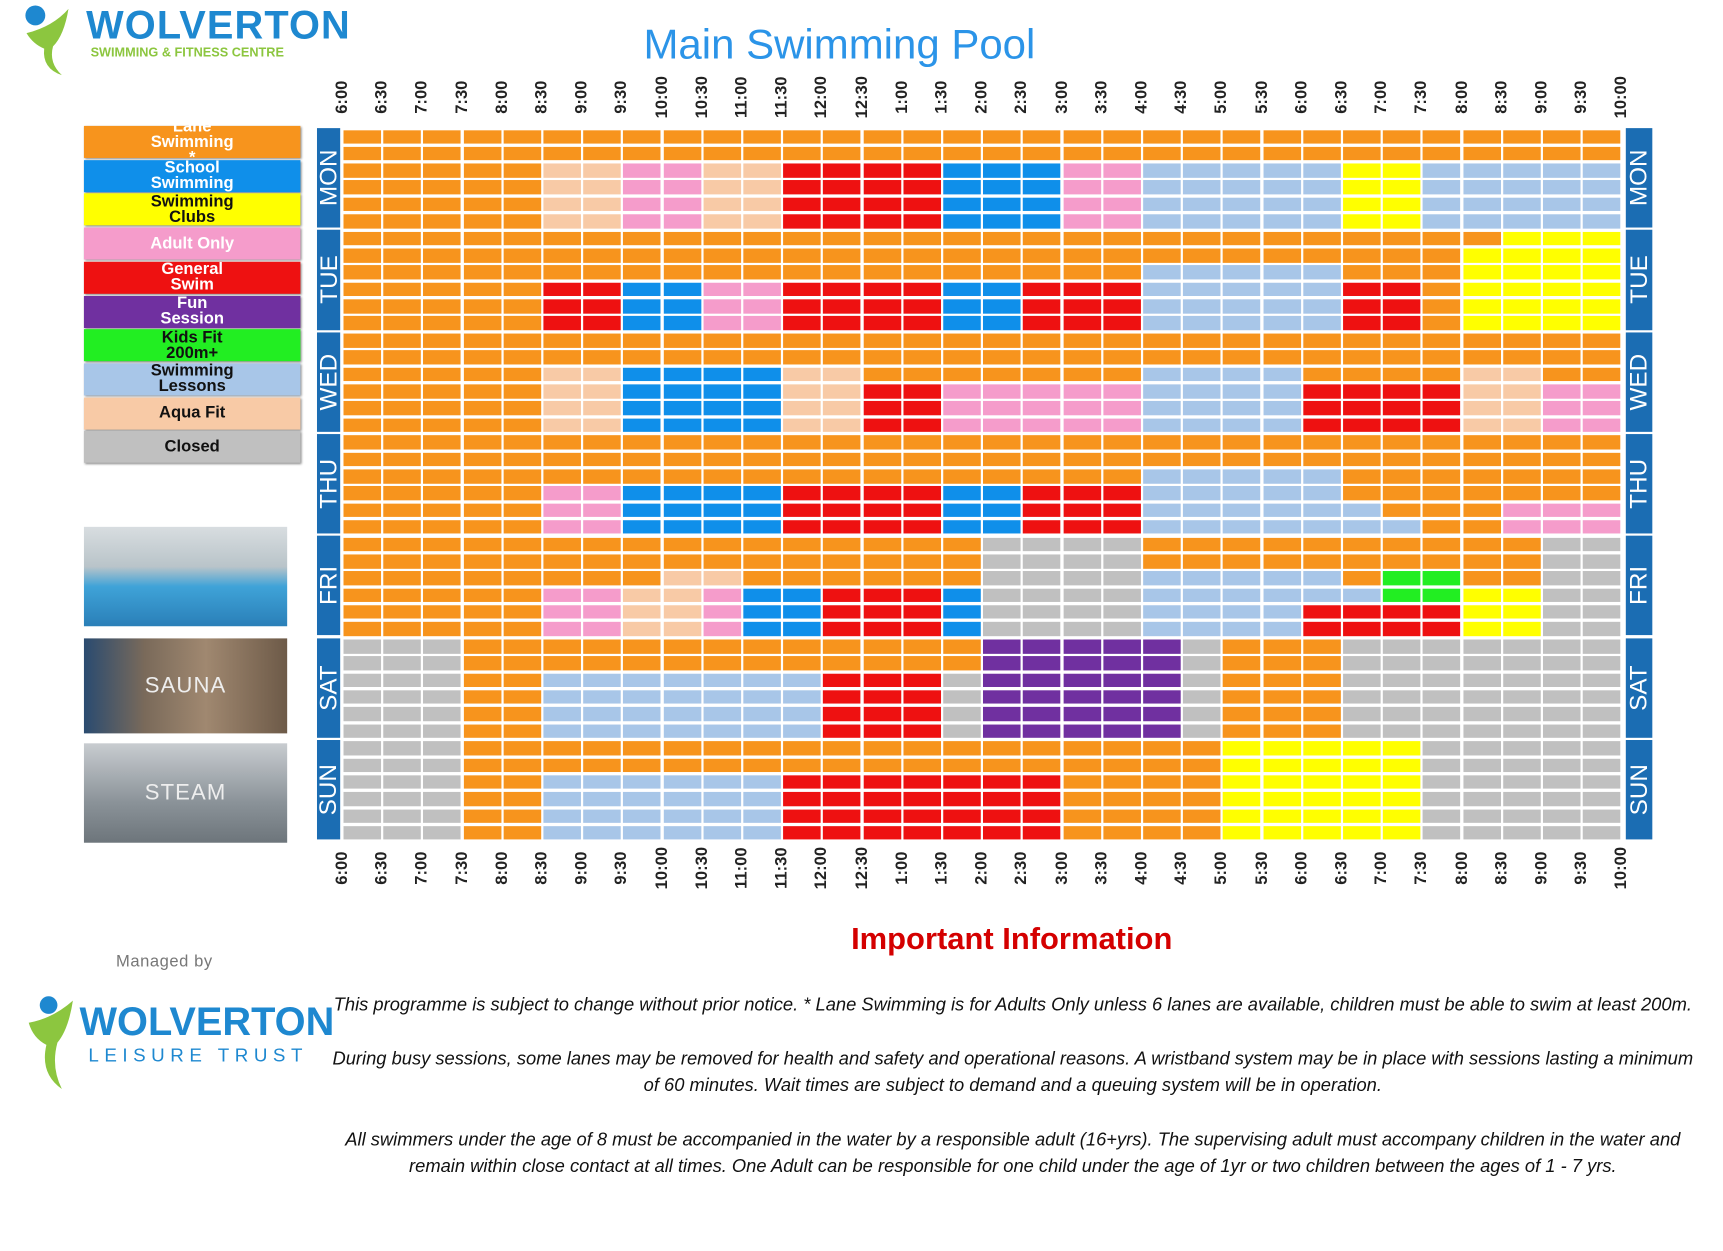 This screenshot has width=1723, height=1251. Describe the element at coordinates (622, 97) in the screenshot. I see `time-label-top: 9:30` at that location.